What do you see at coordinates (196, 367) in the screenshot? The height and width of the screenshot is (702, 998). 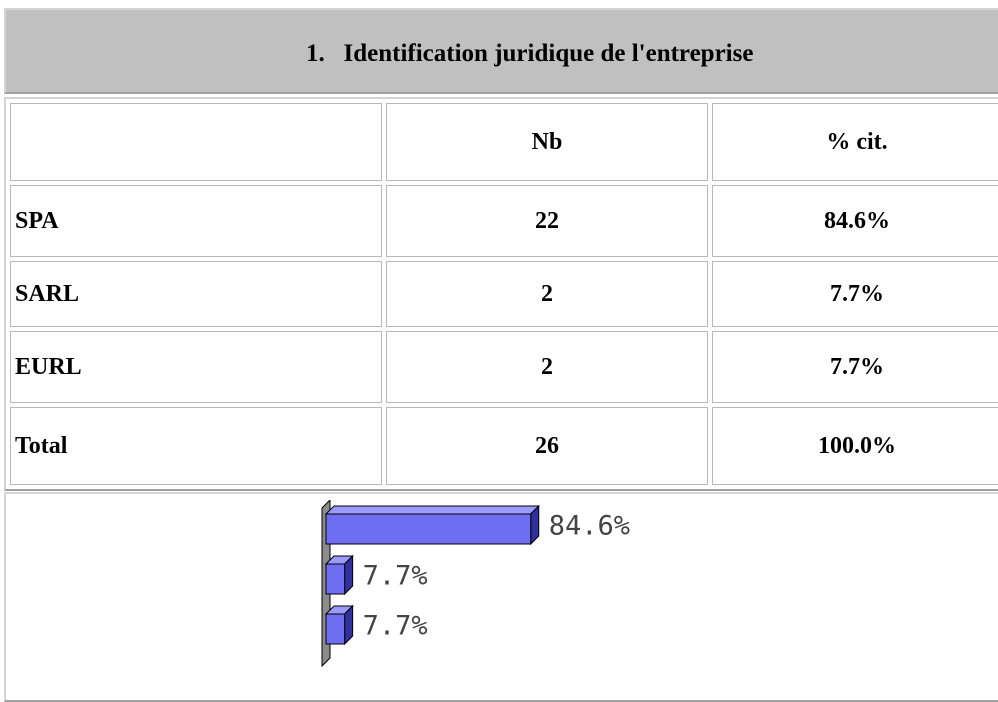 I see `table-cell: EURL` at bounding box center [196, 367].